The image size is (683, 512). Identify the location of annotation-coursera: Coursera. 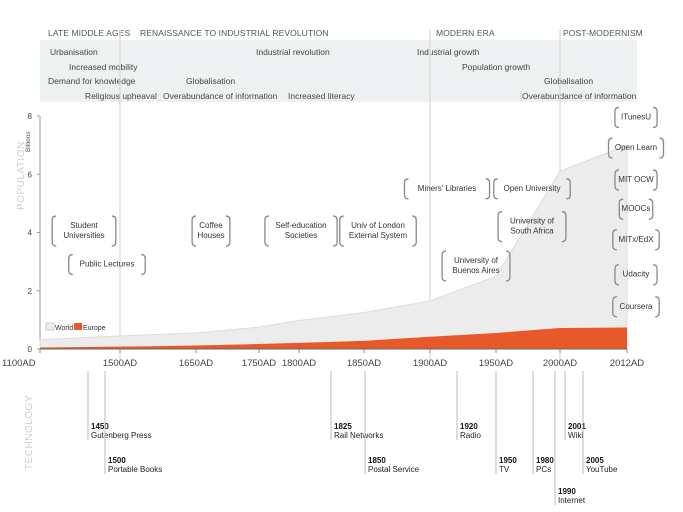
(636, 307).